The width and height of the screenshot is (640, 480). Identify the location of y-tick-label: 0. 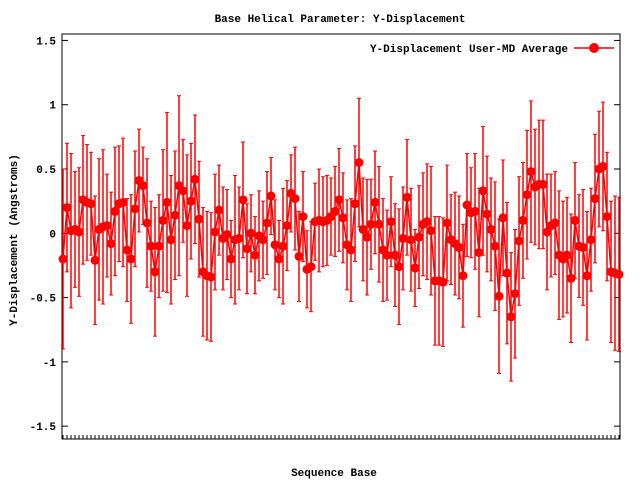
(52, 235).